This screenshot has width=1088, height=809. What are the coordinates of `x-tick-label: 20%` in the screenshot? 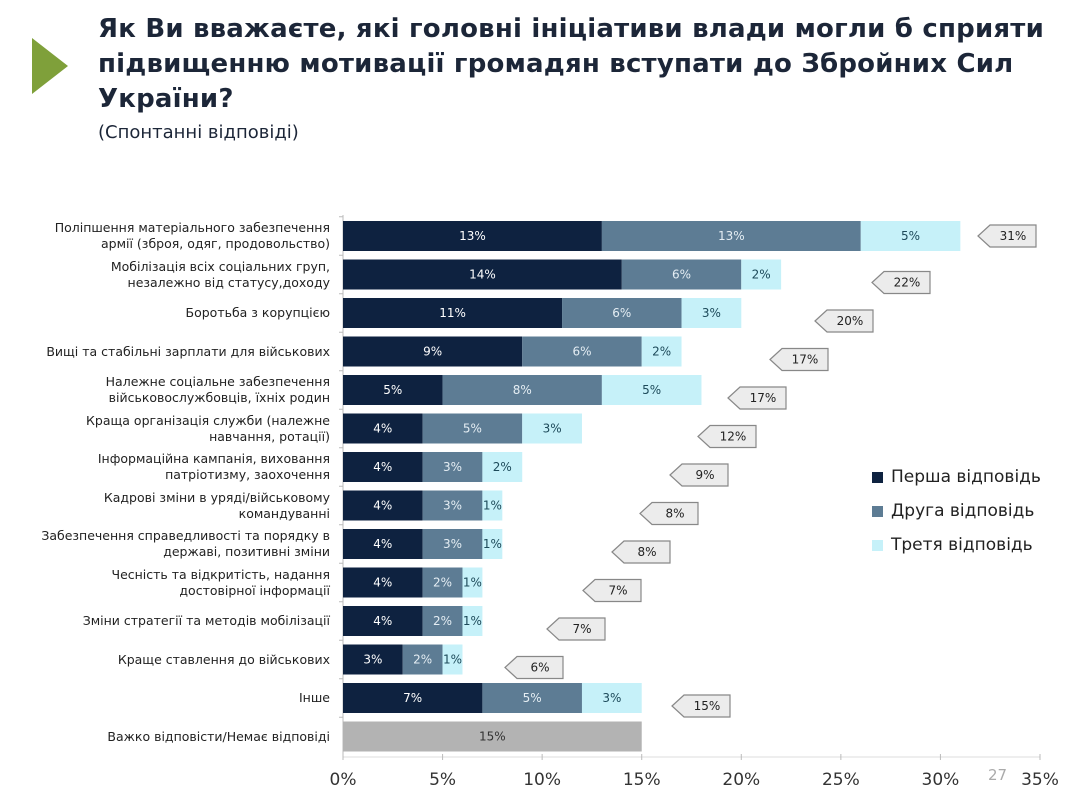 It's located at (741, 780).